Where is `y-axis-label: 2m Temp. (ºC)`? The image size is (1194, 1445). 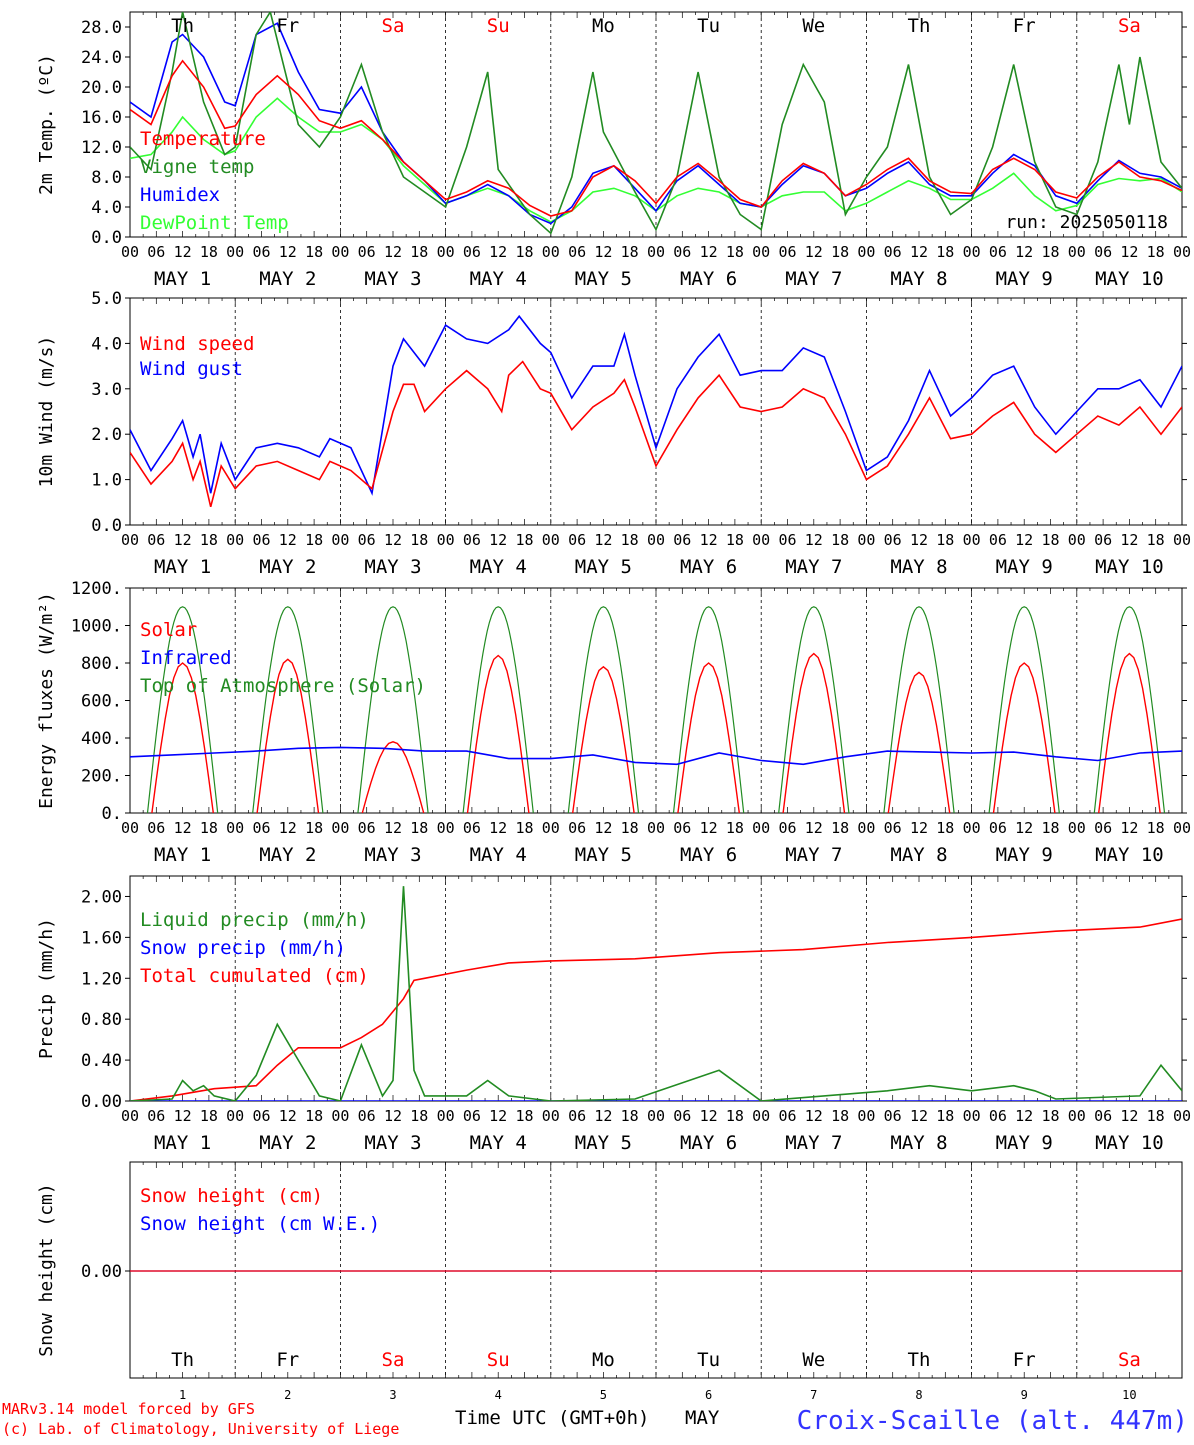 y-axis-label: 2m Temp. (ºC) is located at coordinates (46, 124).